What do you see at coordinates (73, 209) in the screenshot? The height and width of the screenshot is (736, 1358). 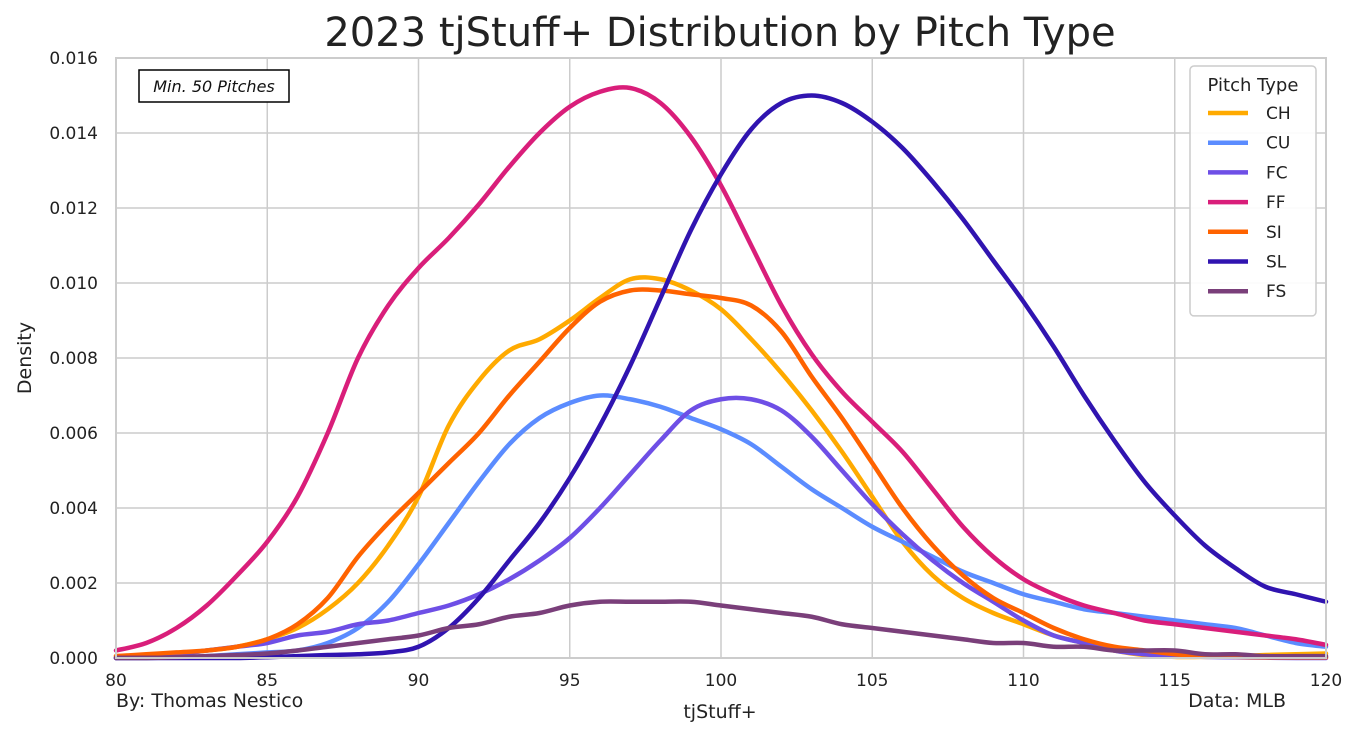 I see `y-tick-label: 0.012` at bounding box center [73, 209].